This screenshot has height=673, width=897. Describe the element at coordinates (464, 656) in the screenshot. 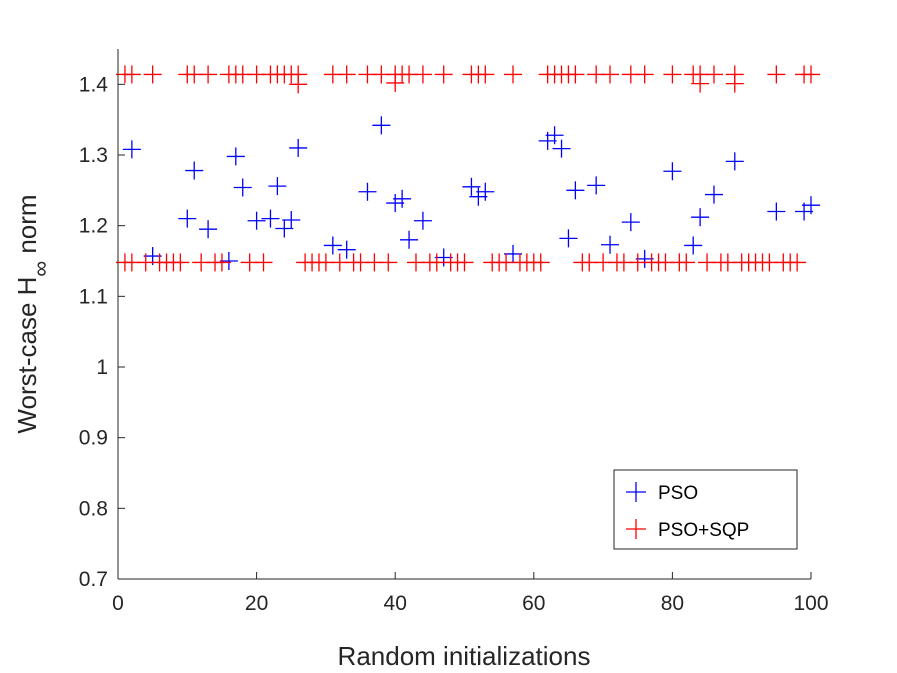

I see `x-axis-label: Random initializations` at that location.